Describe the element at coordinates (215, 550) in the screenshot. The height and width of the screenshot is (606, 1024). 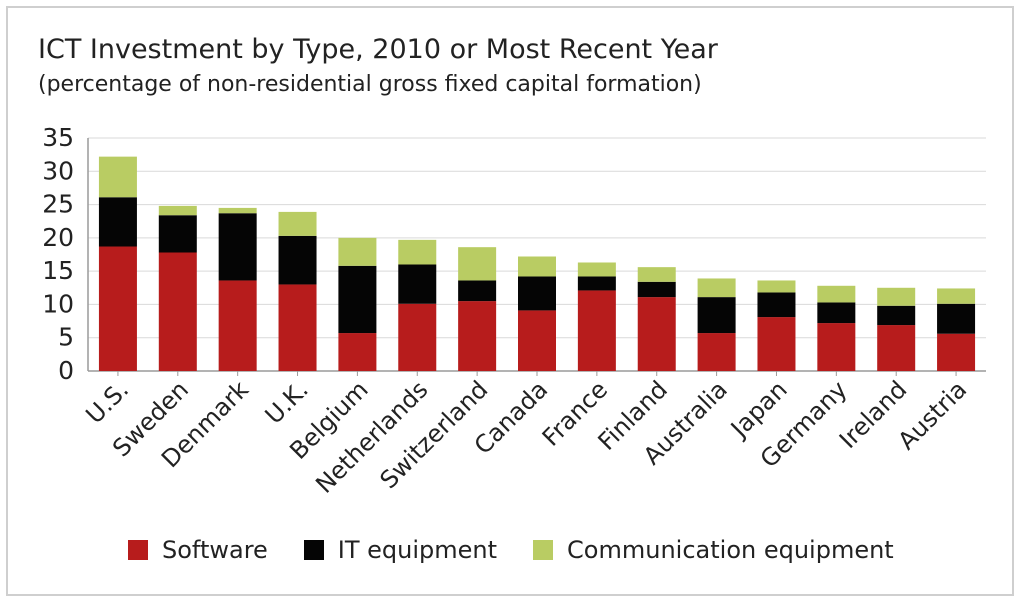
I see `legend-label-software: Software` at that location.